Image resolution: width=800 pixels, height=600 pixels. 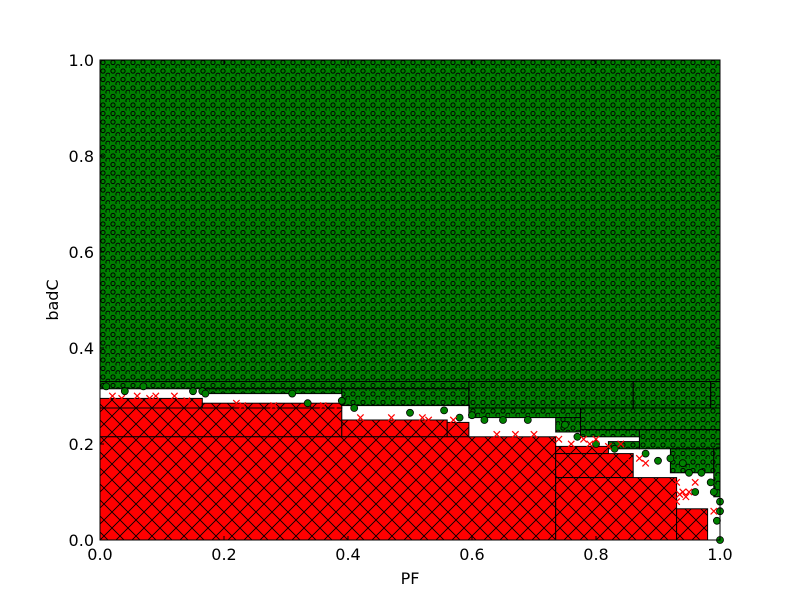 I want to click on x-tick-label: 0.8, so click(x=595, y=554).